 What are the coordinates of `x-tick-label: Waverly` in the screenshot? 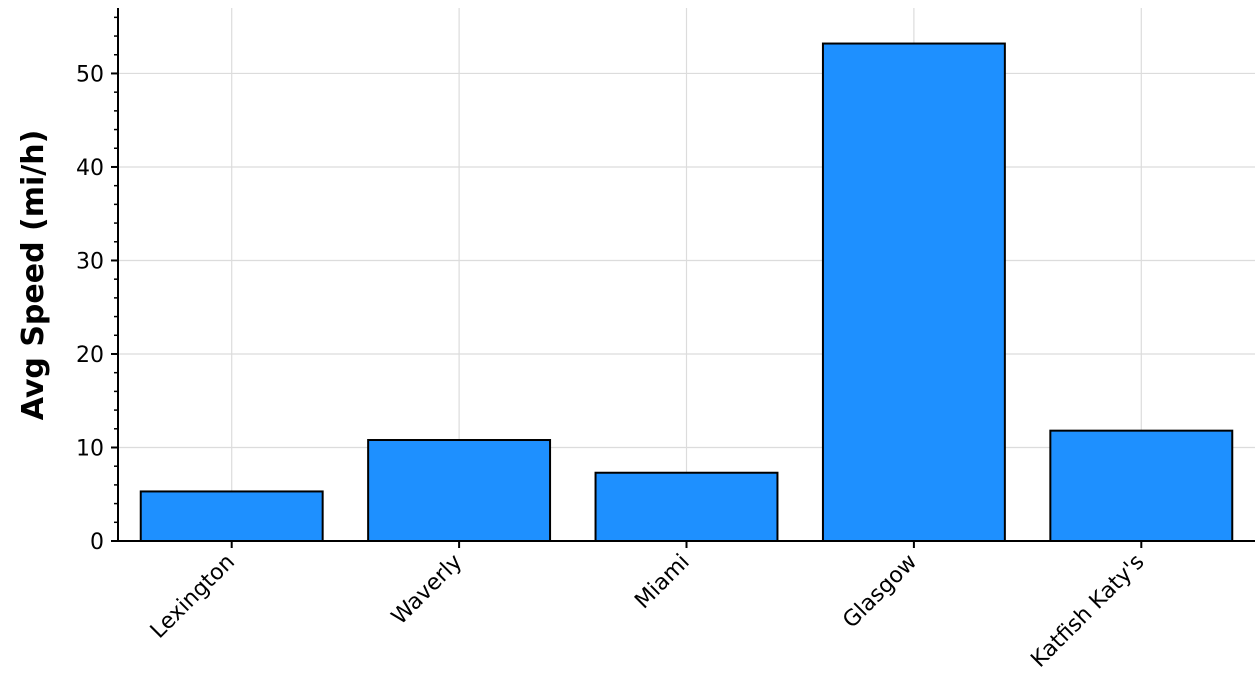 It's located at (427, 590).